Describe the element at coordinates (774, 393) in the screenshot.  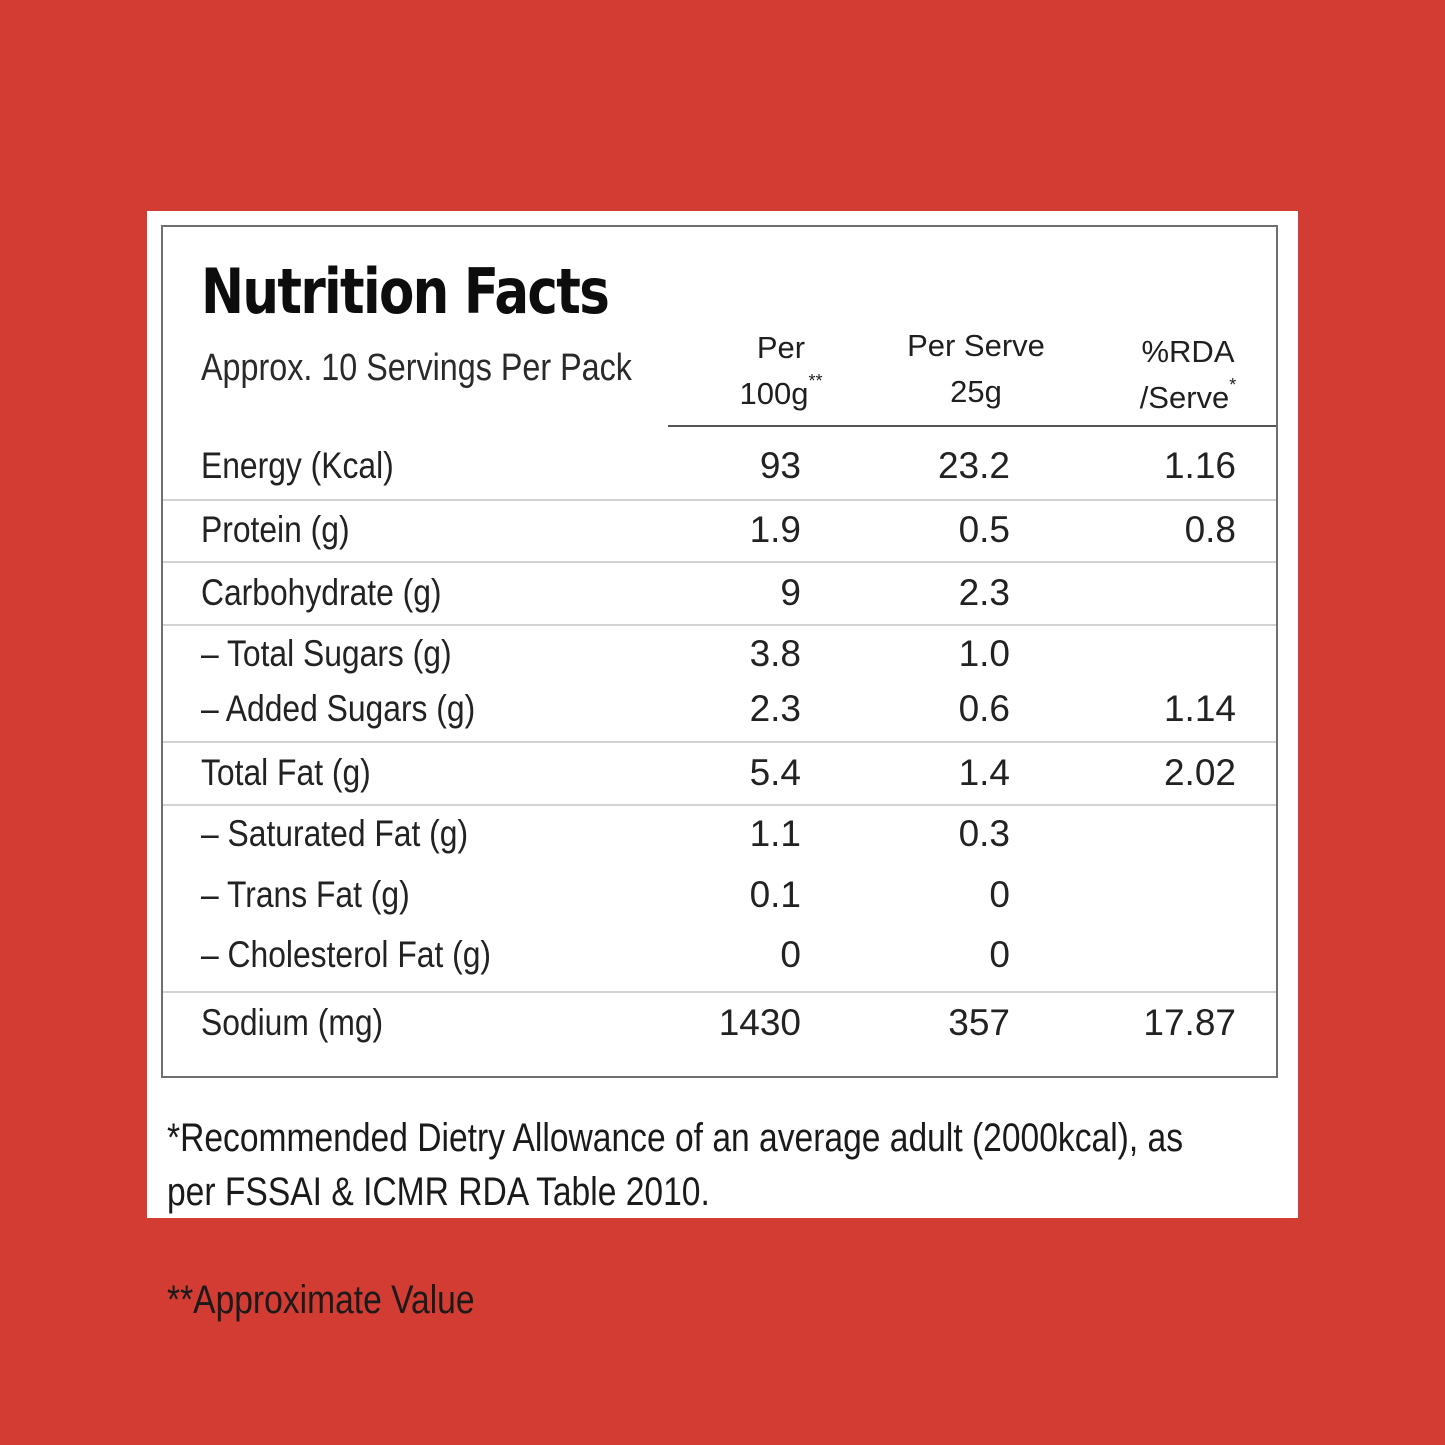
I see `column-header-line: 100g` at that location.